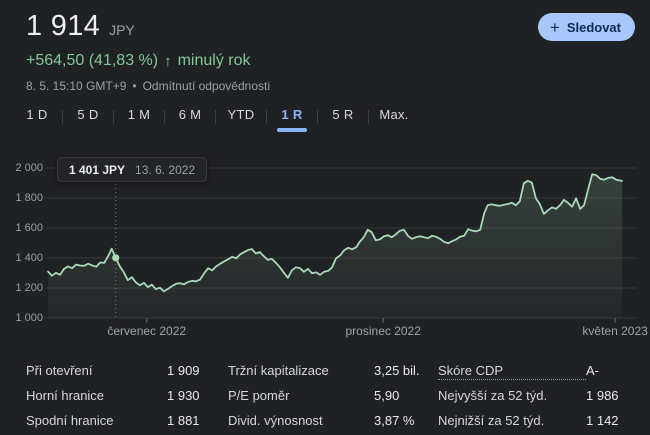 The image size is (650, 435). Describe the element at coordinates (92, 60) in the screenshot. I see `change-amount: +564,50 (41,83 %)` at that location.